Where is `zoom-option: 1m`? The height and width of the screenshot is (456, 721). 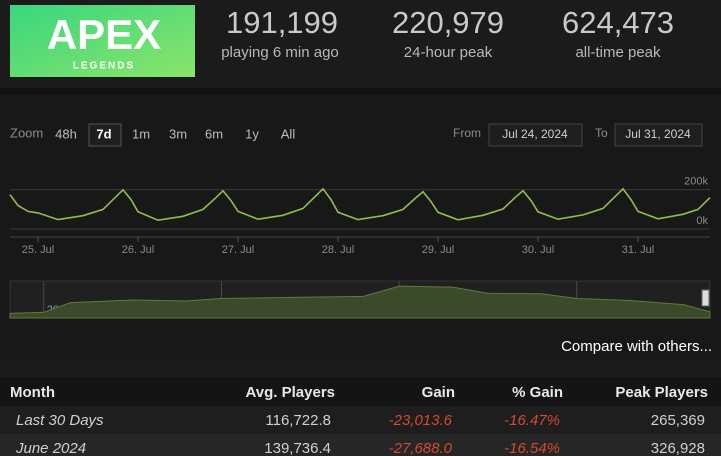 zoom-option: 1m is located at coordinates (141, 133).